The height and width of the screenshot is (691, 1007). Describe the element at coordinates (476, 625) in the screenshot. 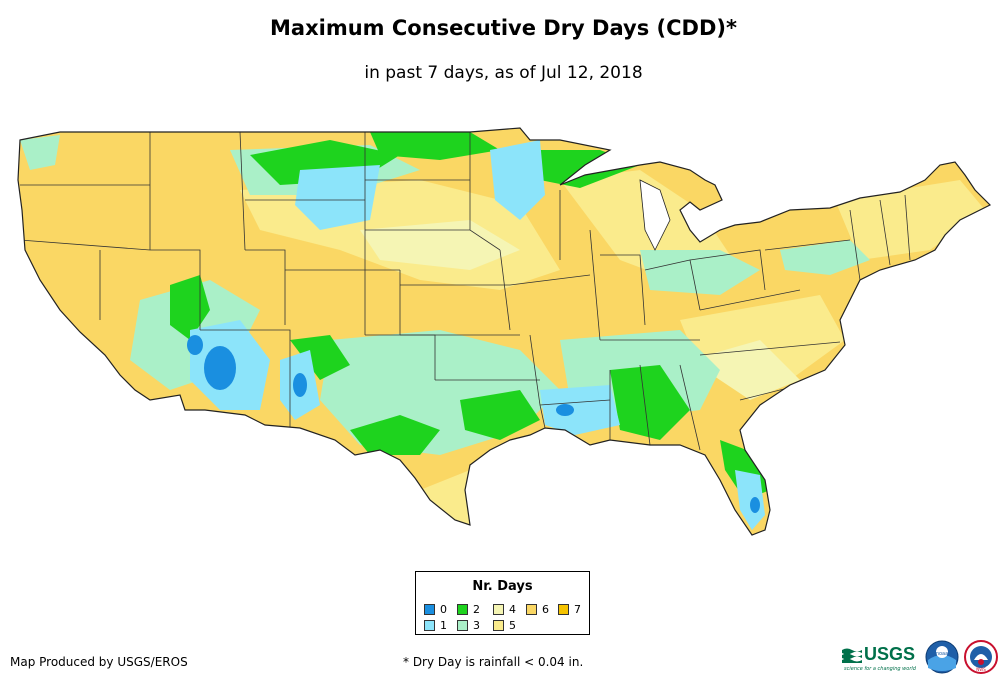

I see `legend-label: 3` at that location.